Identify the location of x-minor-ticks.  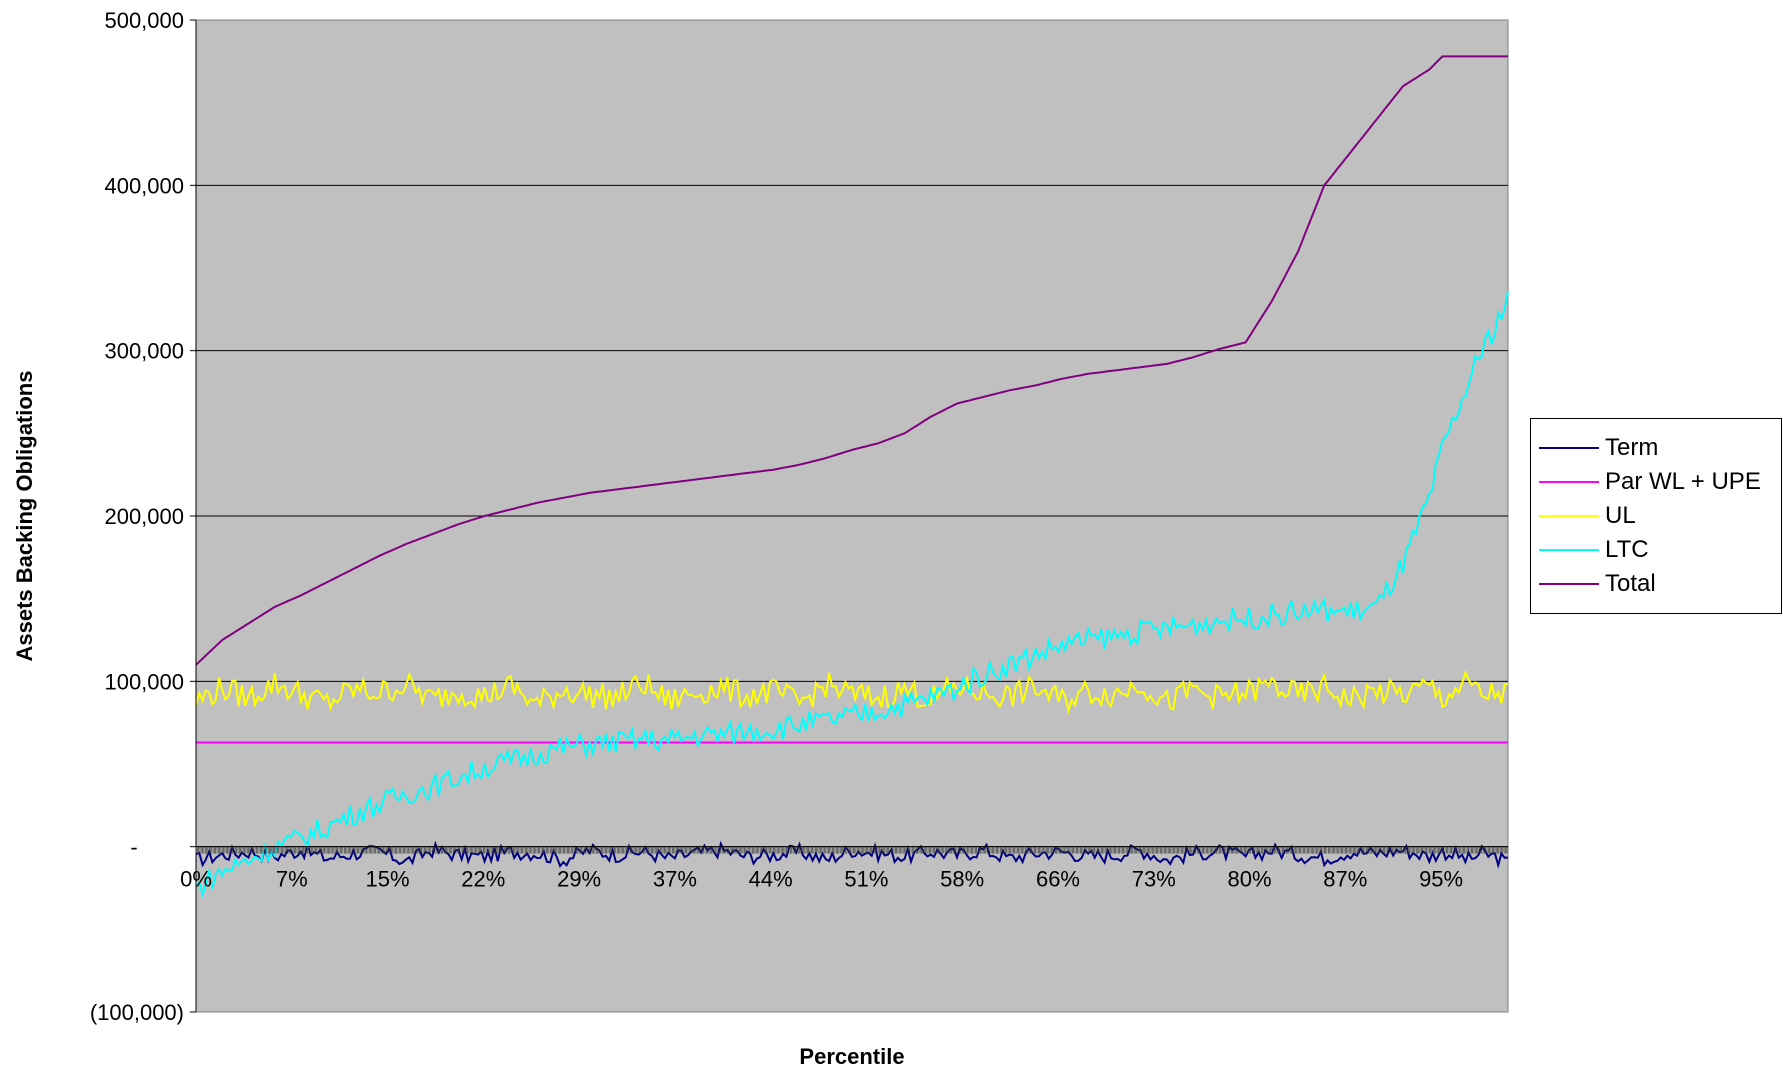
(852, 850).